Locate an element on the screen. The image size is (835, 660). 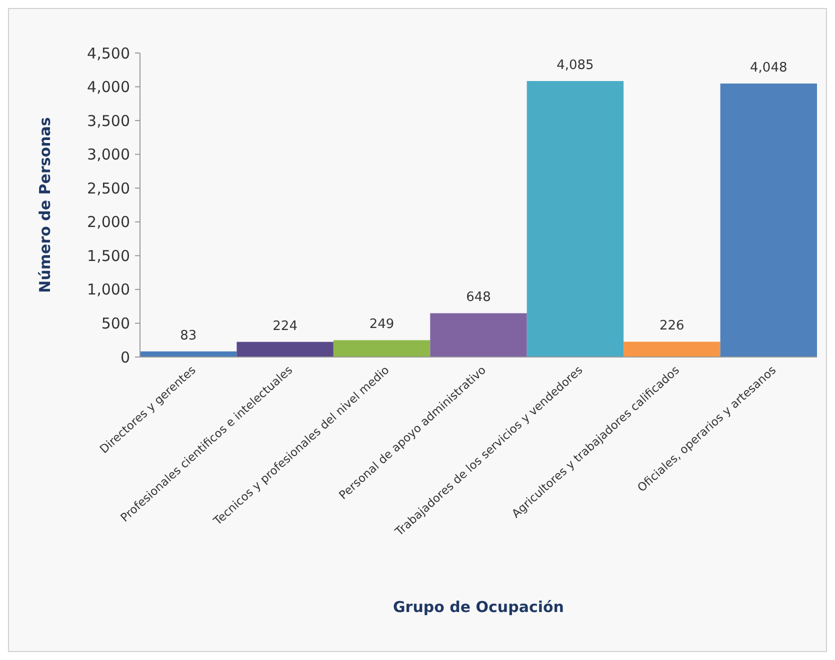
y-tick-label: 4,500 is located at coordinates (108, 53).